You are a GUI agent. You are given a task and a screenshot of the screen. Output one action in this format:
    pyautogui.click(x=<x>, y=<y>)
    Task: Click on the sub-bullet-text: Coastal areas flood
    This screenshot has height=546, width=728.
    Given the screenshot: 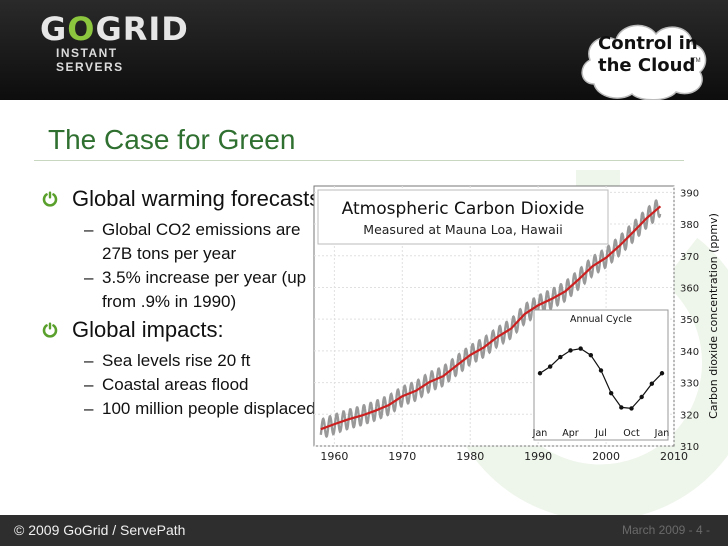 What is the action you would take?
    pyautogui.click(x=175, y=384)
    